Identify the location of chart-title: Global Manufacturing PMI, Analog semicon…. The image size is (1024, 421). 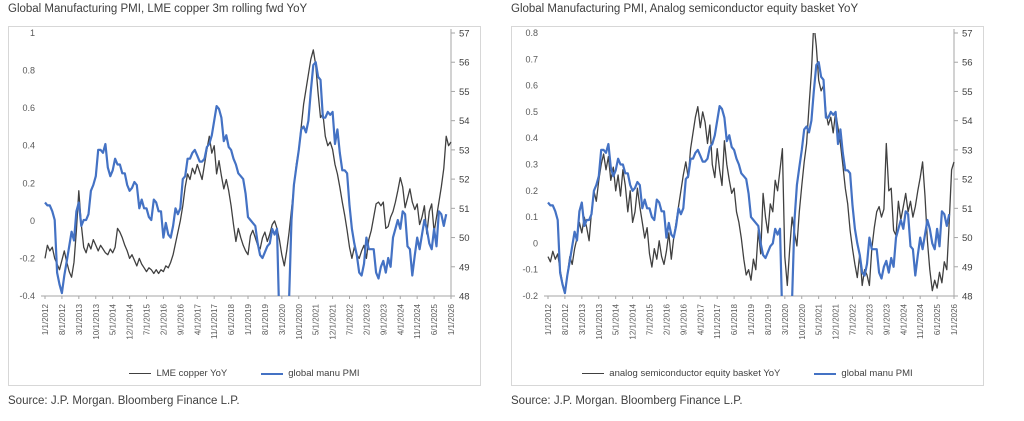
(685, 9).